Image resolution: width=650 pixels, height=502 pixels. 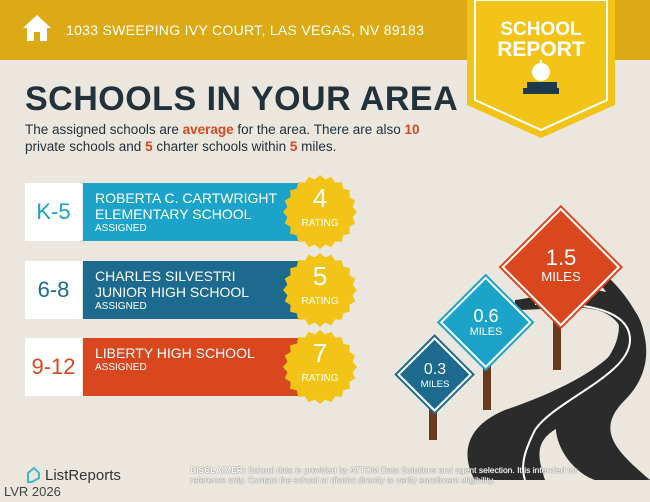 I want to click on listreports-logo: ListReports, so click(x=73, y=475).